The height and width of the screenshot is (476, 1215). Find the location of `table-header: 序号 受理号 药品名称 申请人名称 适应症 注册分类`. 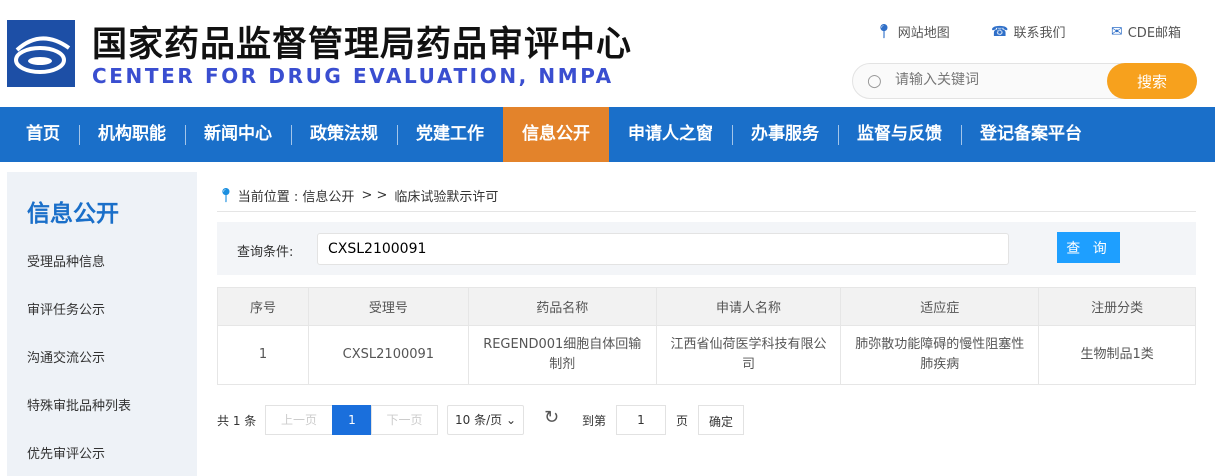

table-header: 序号 受理号 药品名称 申请人名称 适应症 注册分类 is located at coordinates (706, 306).